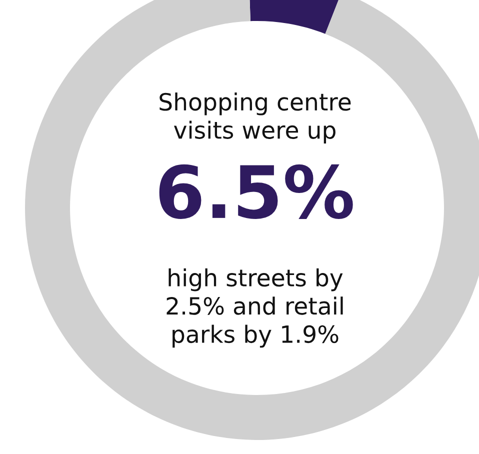  Describe the element at coordinates (255, 118) in the screenshot. I see `text: Shopping centre visits were up` at that location.